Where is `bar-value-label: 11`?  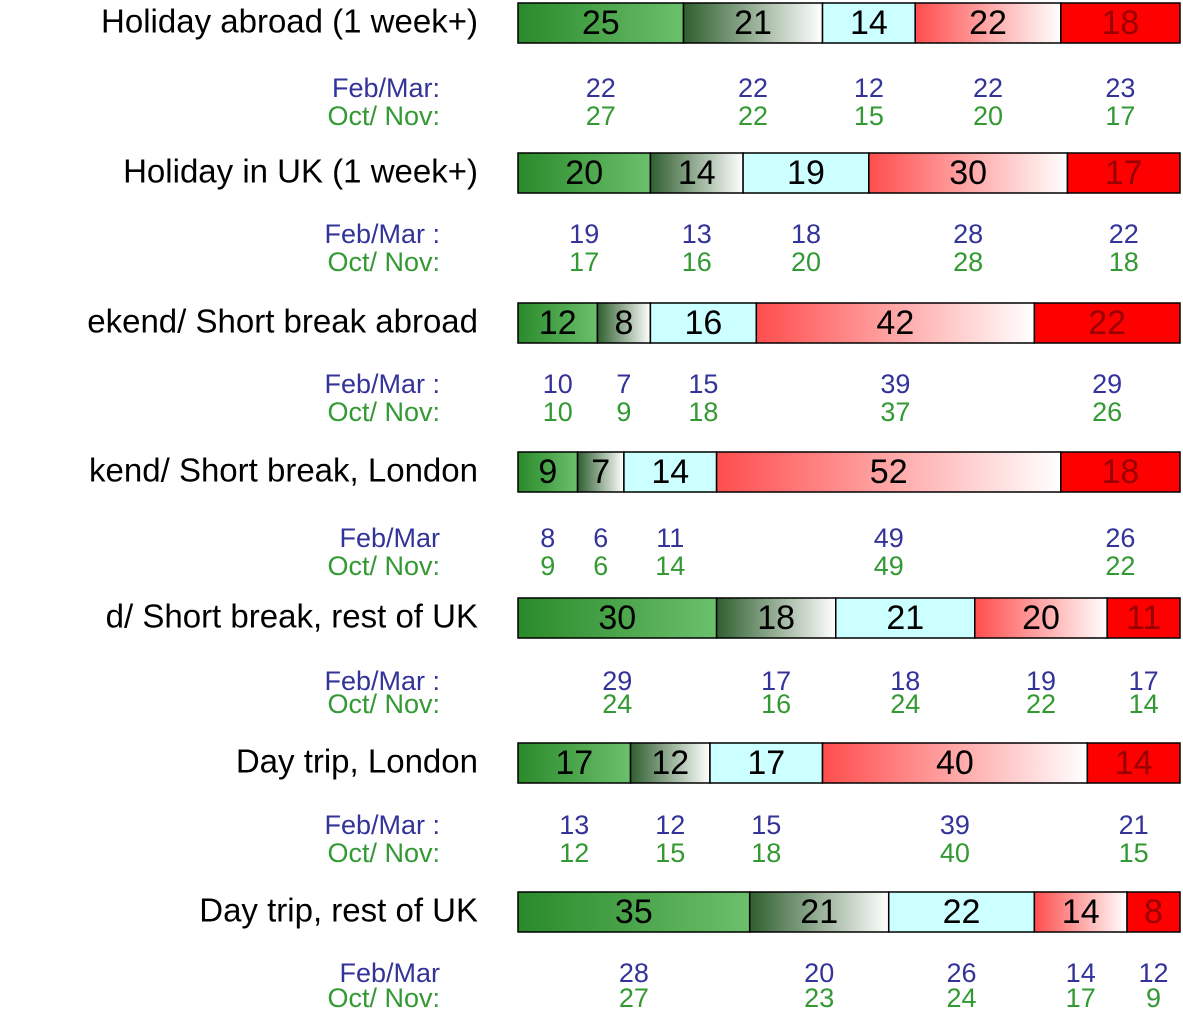 bar-value-label: 11 is located at coordinates (1143, 618).